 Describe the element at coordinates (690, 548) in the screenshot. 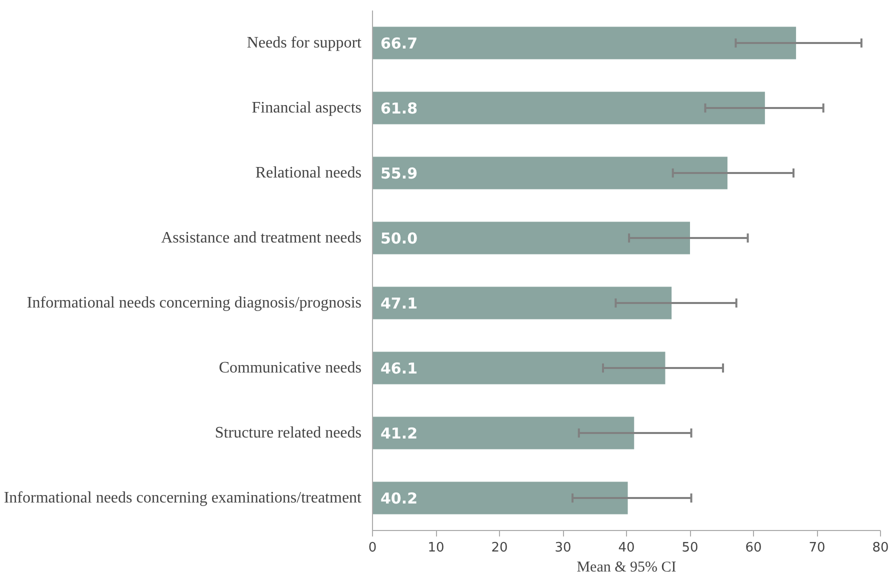

I see `x-tick-label: 50` at that location.